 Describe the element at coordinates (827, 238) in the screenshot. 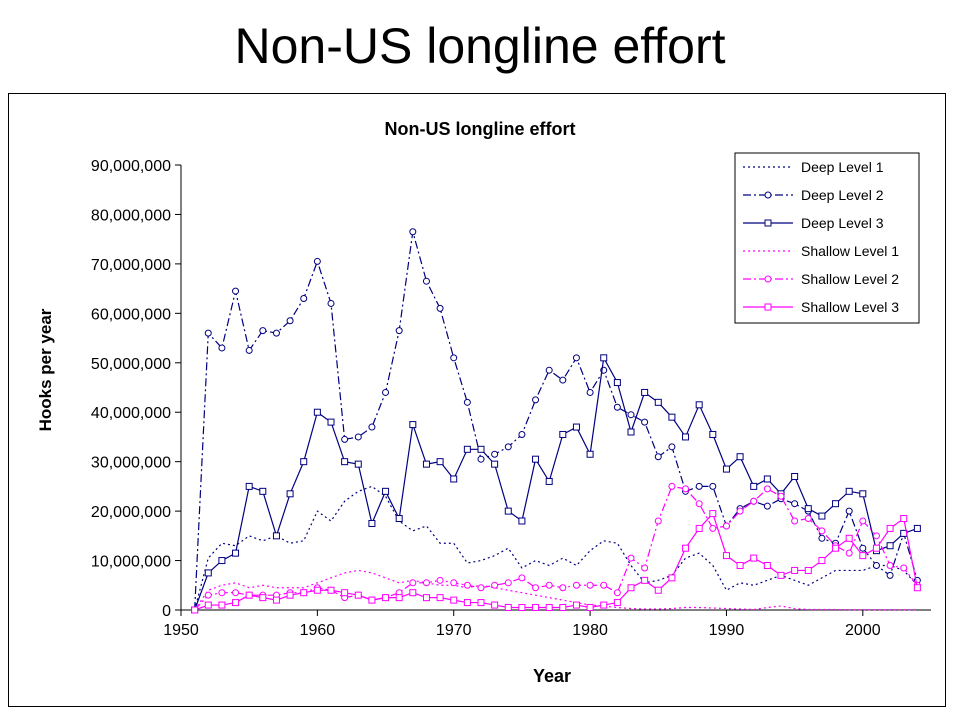

I see `legend-box` at that location.